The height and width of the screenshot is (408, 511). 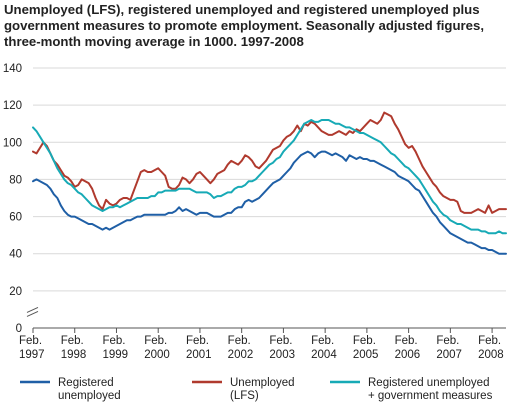 What do you see at coordinates (115, 355) in the screenshot?
I see `x-tick-label-year-1999: 1999` at bounding box center [115, 355].